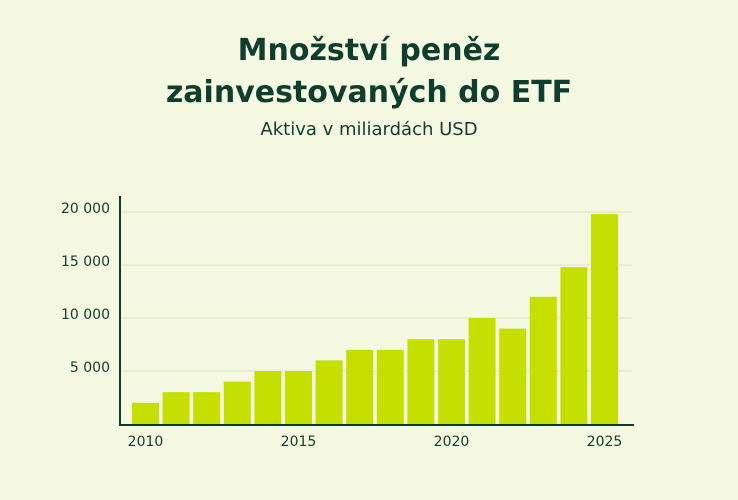 This screenshot has width=738, height=500. What do you see at coordinates (146, 442) in the screenshot?
I see `x-tick-label: 2010` at bounding box center [146, 442].